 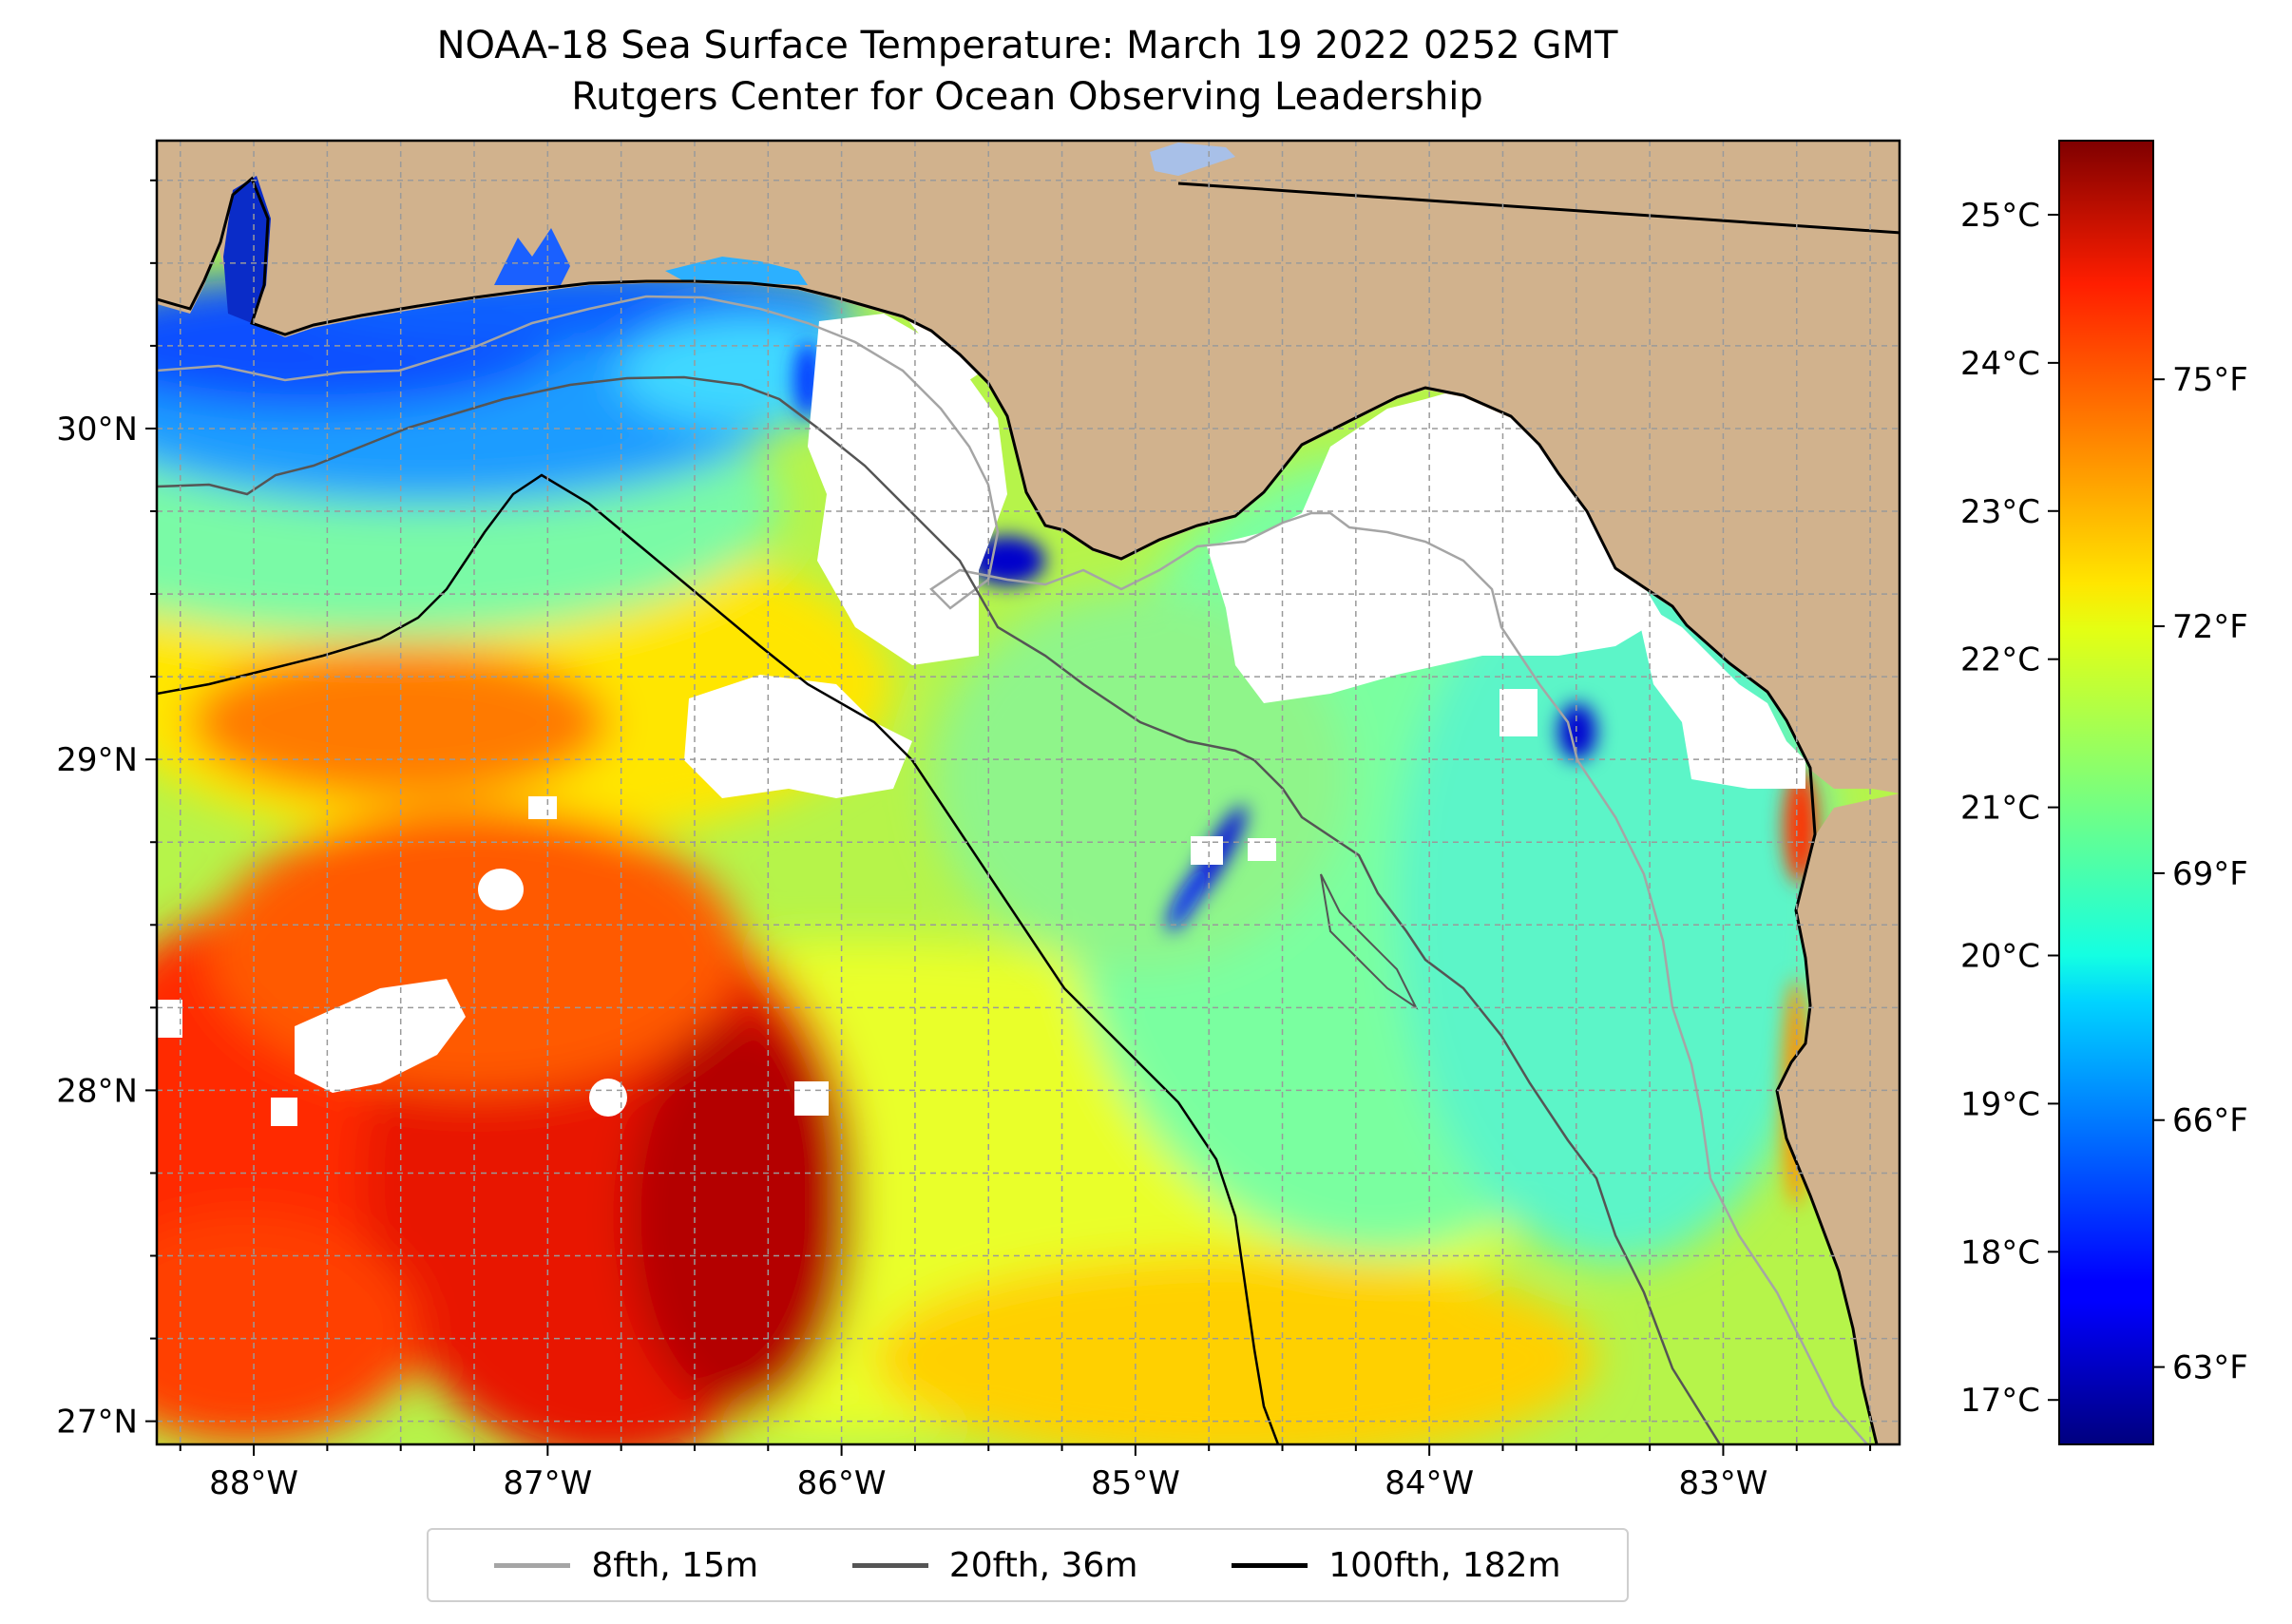 What do you see at coordinates (97, 1091) in the screenshot?
I see `y-tick-label: 28°N` at bounding box center [97, 1091].